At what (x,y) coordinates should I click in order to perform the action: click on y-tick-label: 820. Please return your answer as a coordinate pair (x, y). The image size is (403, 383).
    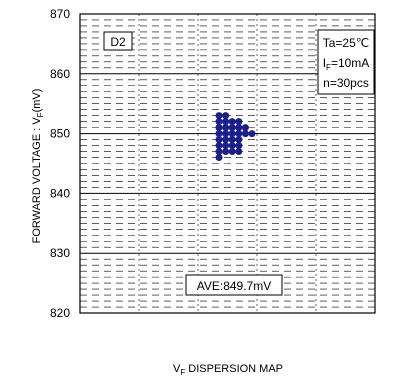
    Looking at the image, I should click on (60, 313).